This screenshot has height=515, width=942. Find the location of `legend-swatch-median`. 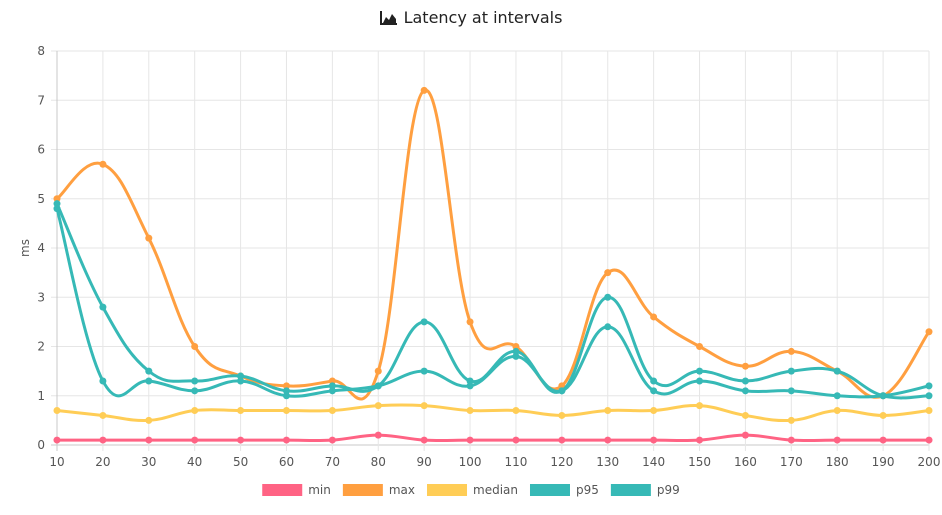

legend-swatch-median is located at coordinates (447, 490).